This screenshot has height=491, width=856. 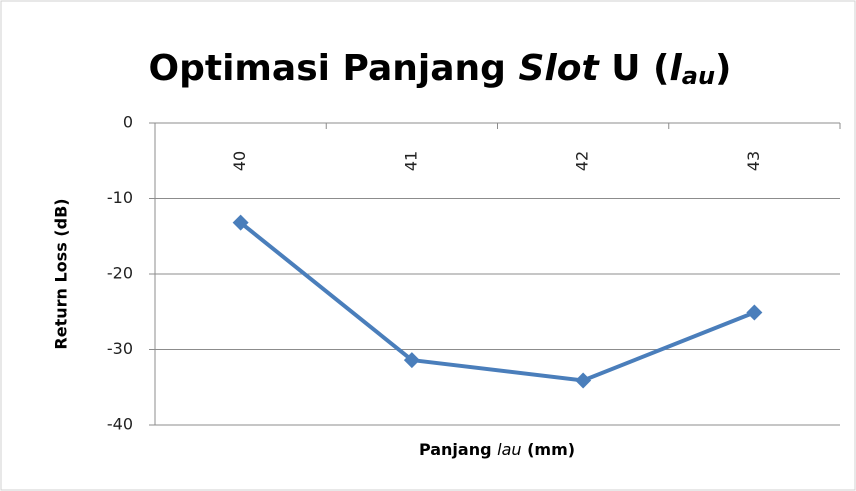 I want to click on y-tick-label: -20, so click(x=120, y=273).